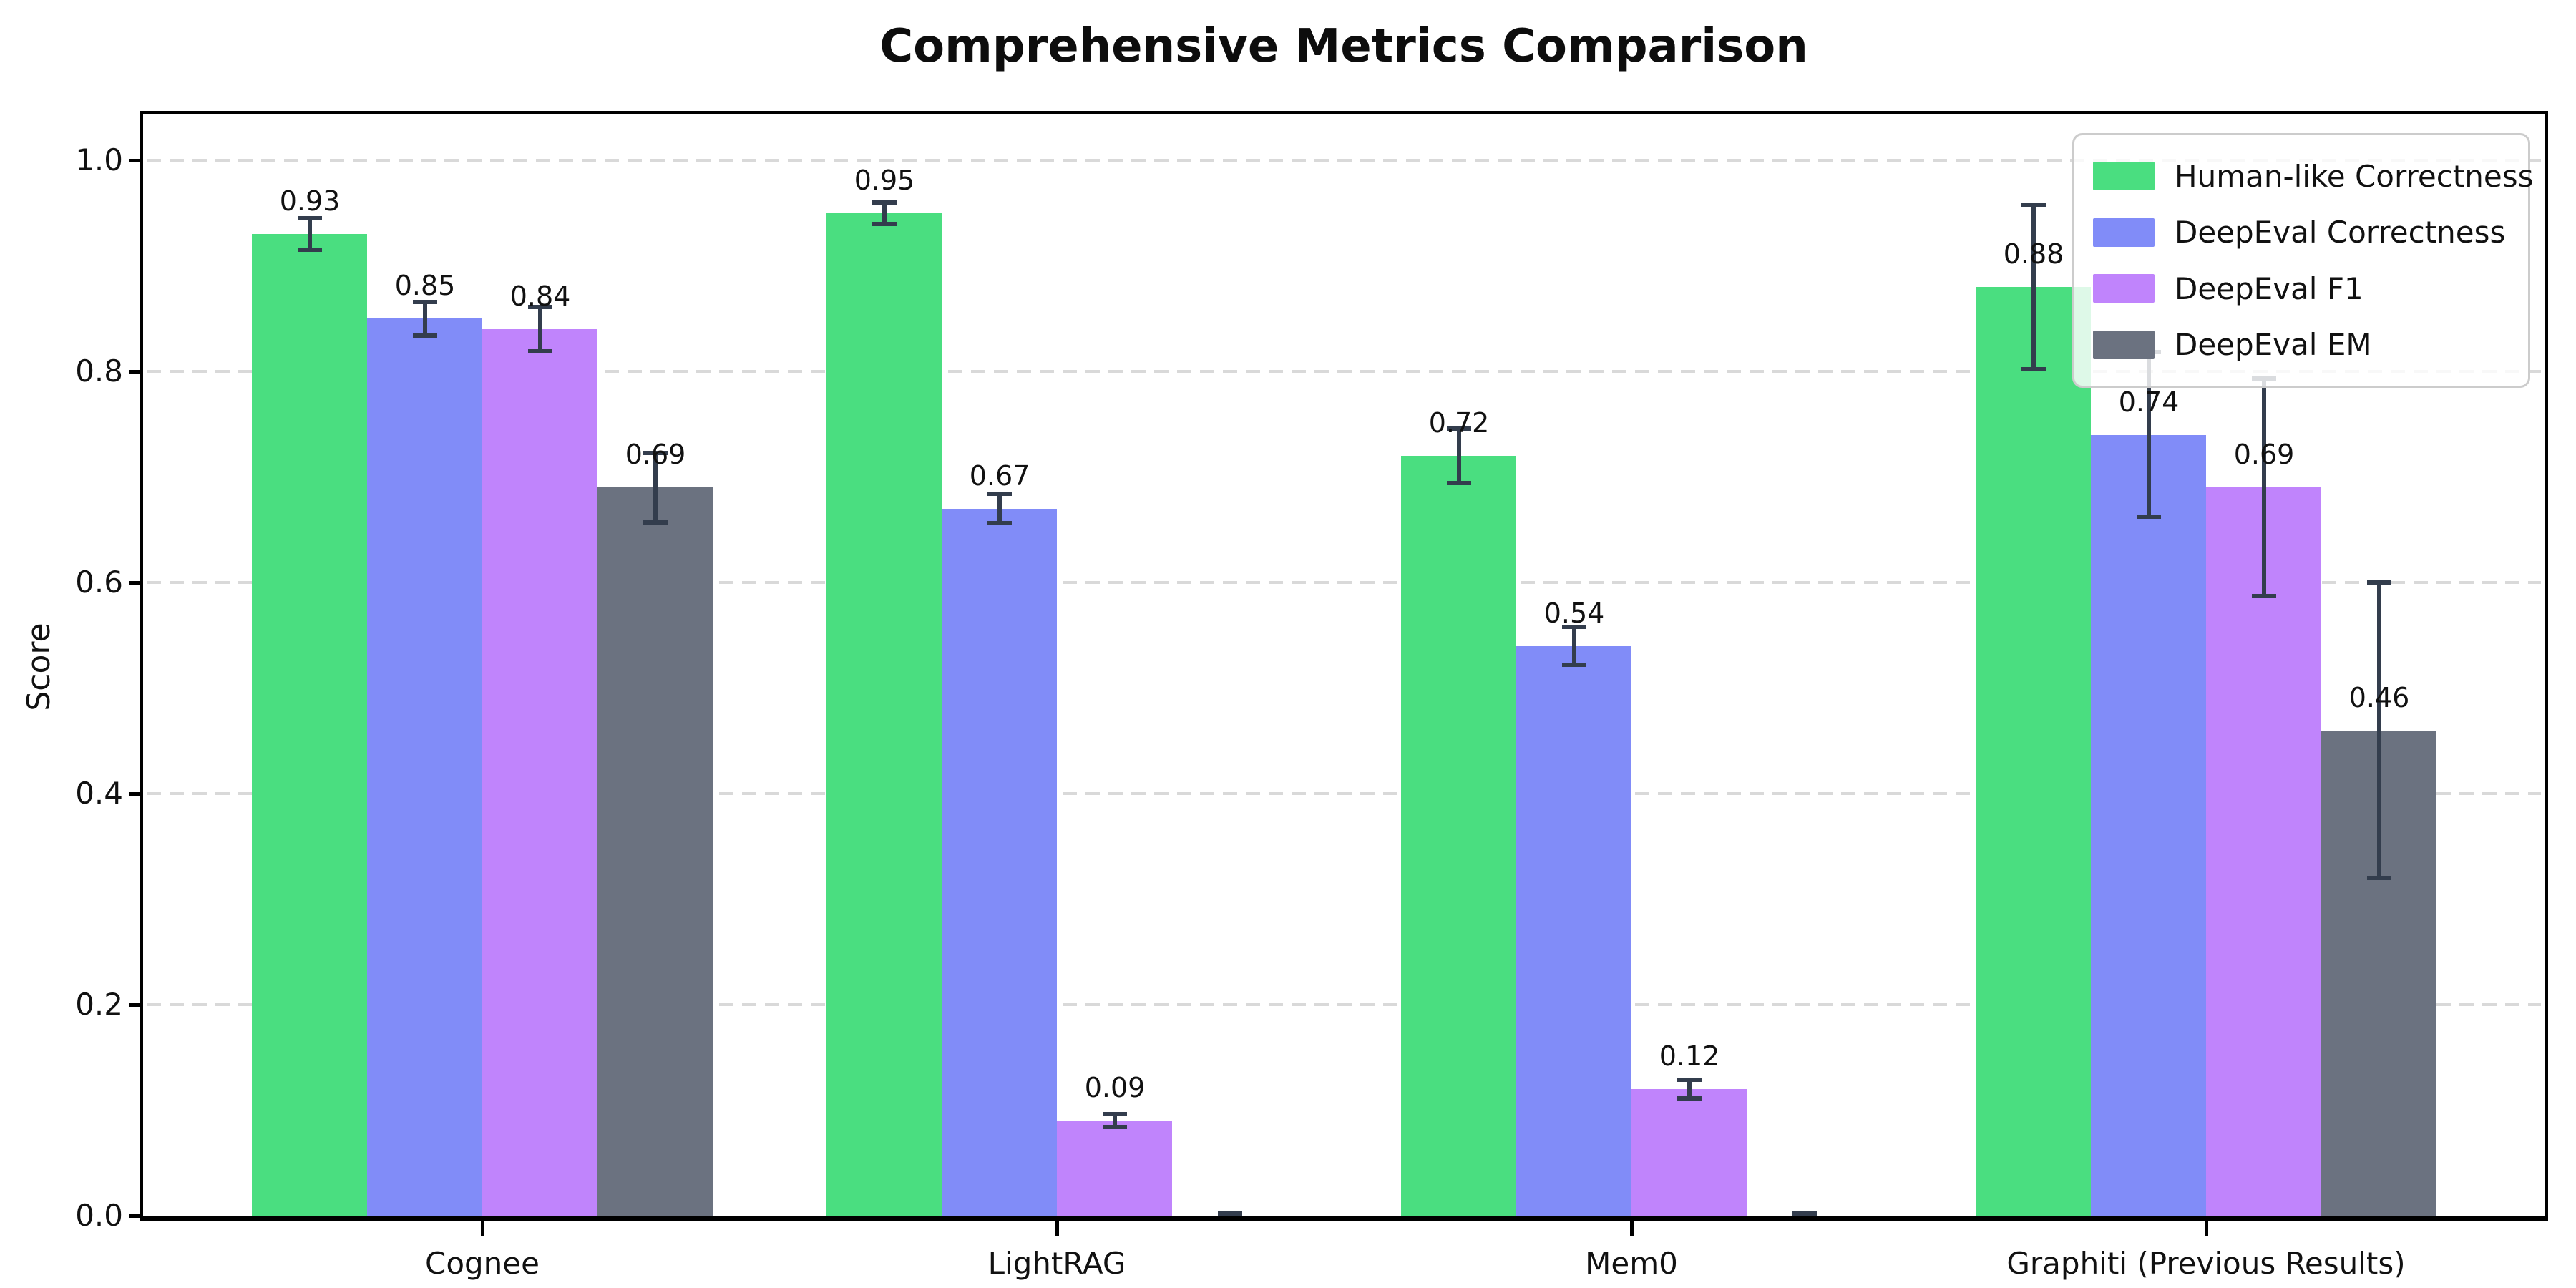 The height and width of the screenshot is (1288, 2576). Describe the element at coordinates (2340, 232) in the screenshot. I see `legend-label: DeepEval Correctness` at that location.